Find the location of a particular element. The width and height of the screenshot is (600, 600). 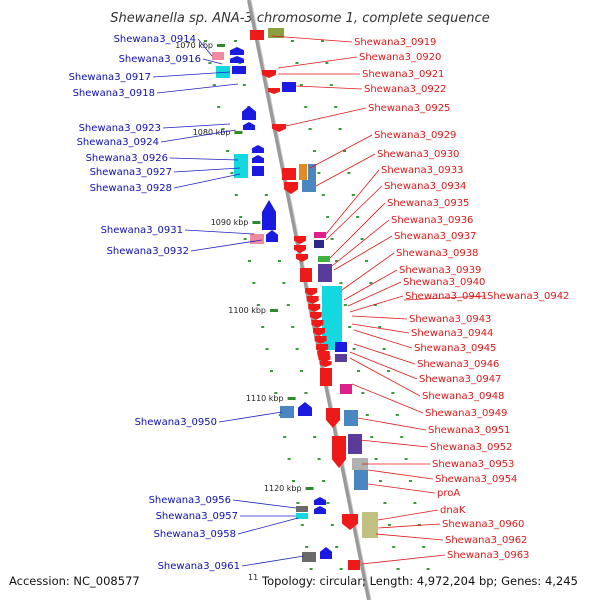

gene-label-right: Shewana3_0953 is located at coordinates (473, 464).